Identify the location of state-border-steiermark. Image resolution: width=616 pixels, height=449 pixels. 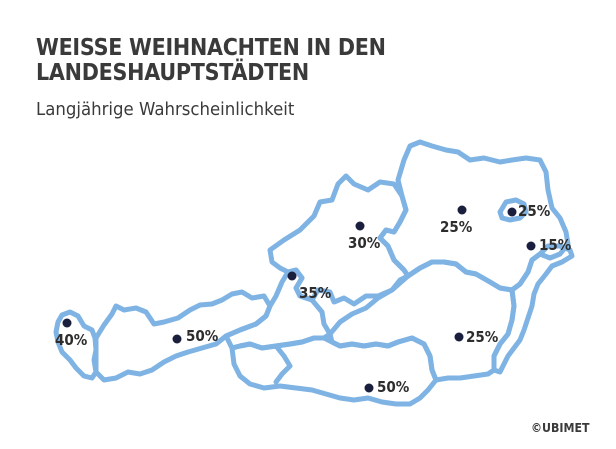
(422, 321).